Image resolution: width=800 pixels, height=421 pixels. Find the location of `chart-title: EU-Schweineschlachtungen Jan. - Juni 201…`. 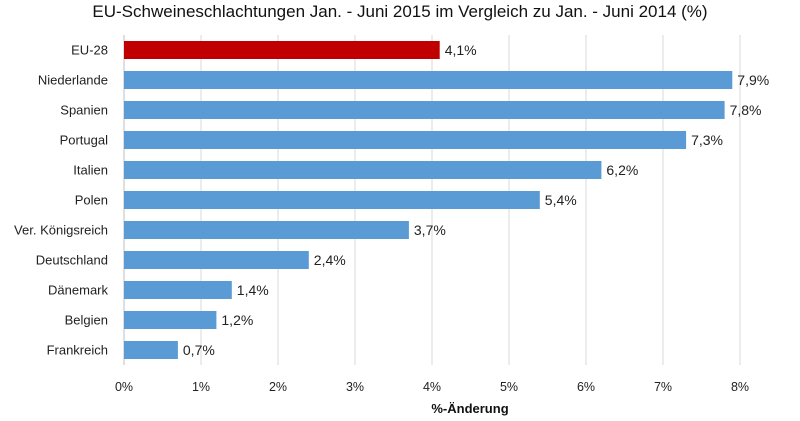

chart-title: EU-Schweineschlachtungen Jan. - Juni 201… is located at coordinates (400, 11).